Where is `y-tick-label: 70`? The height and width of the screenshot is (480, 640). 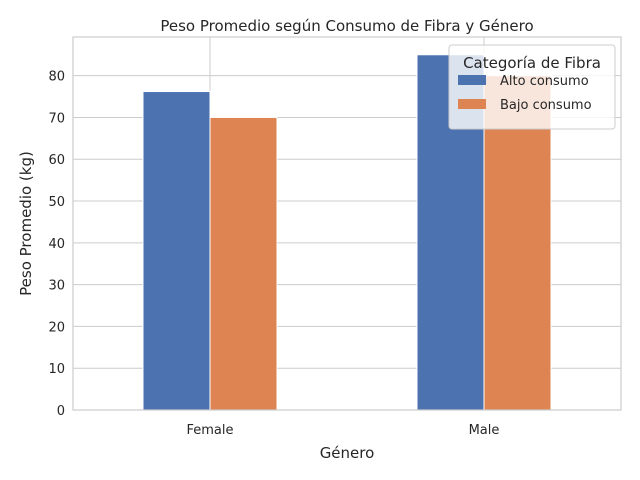 y-tick-label: 70 is located at coordinates (56, 118).